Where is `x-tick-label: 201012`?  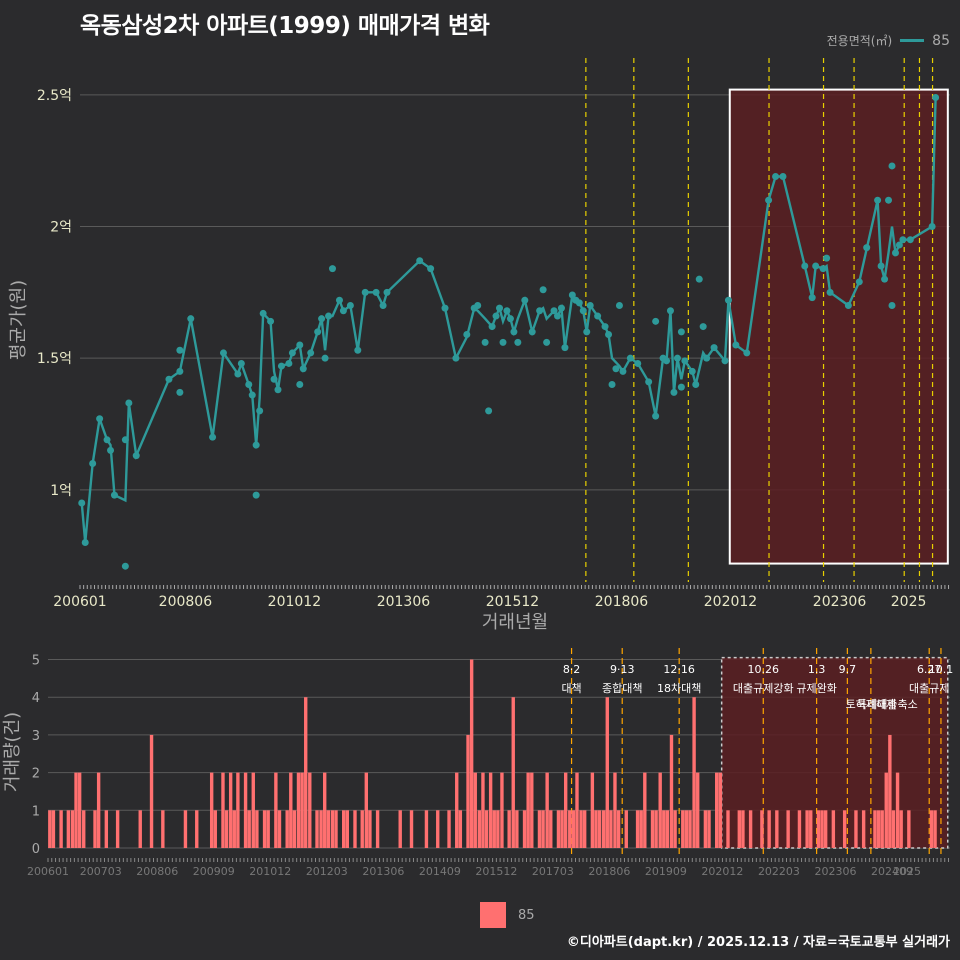 x-tick-label: 201012 is located at coordinates (294, 602).